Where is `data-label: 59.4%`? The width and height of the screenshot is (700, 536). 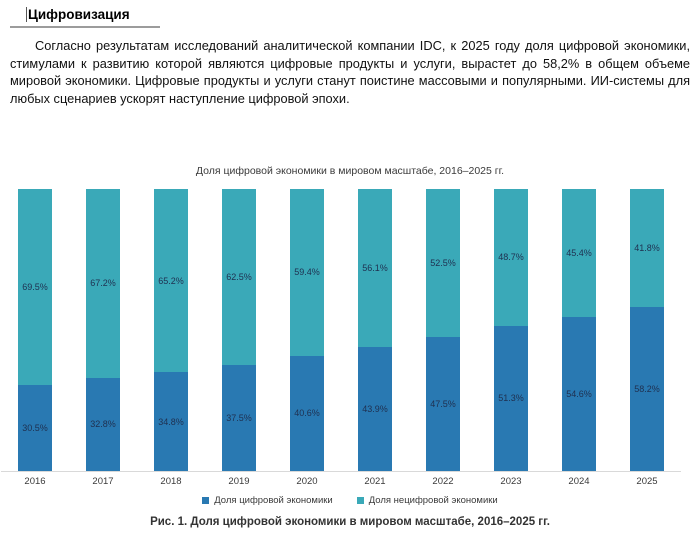
data-label: 59.4% is located at coordinates (307, 272).